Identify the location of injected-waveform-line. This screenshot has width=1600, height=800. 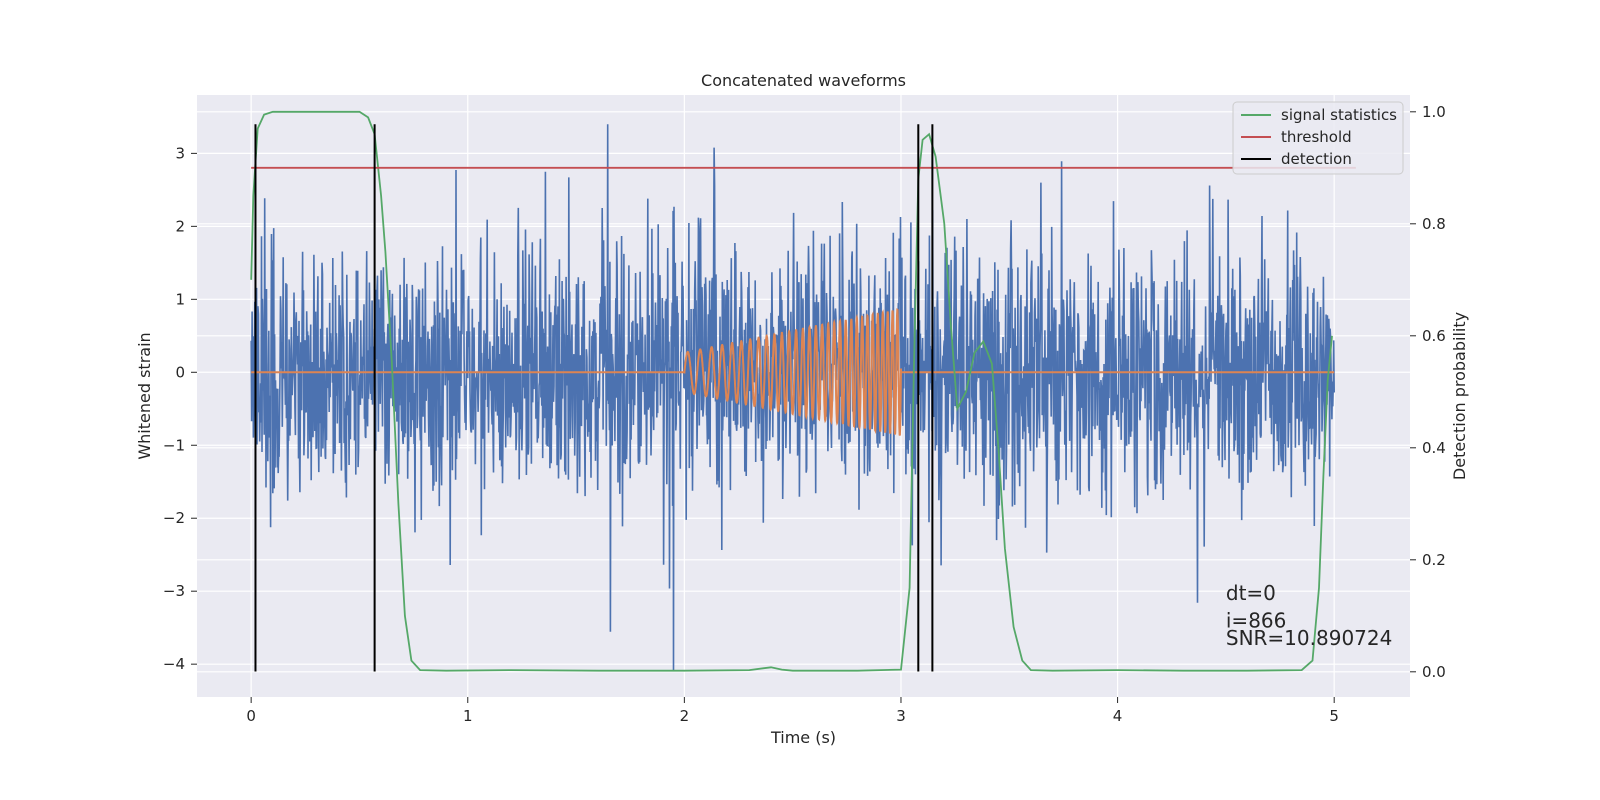
(793, 372).